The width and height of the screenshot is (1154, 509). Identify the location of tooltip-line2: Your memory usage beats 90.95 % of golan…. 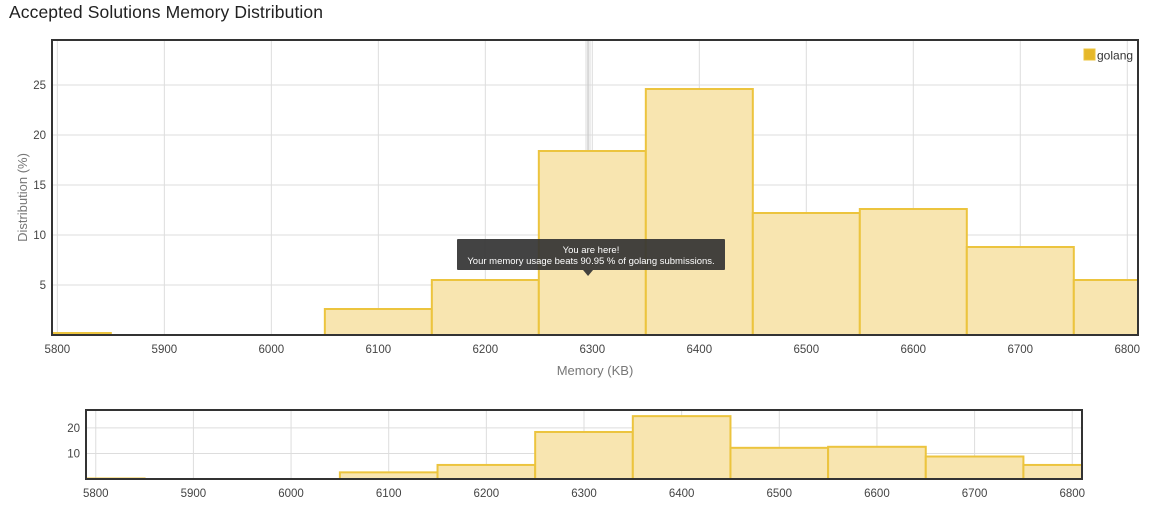
(590, 261).